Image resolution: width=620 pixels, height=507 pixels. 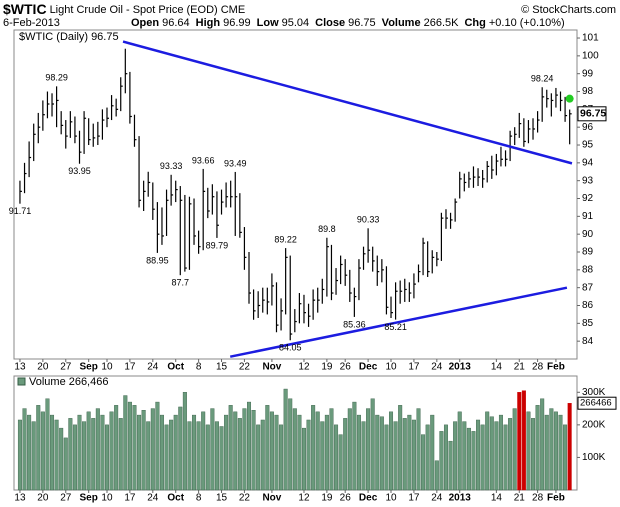 What do you see at coordinates (588, 216) in the screenshot?
I see `y-tick-label: 91` at bounding box center [588, 216].